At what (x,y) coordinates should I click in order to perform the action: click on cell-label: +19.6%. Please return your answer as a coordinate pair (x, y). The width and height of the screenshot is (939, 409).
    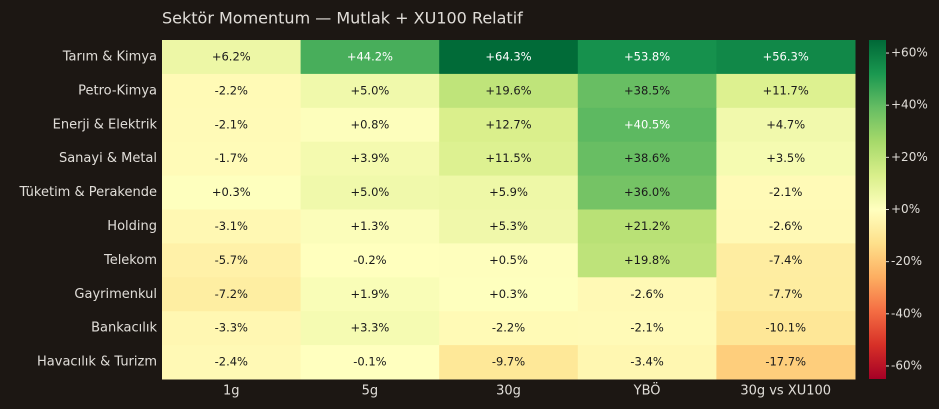
    Looking at the image, I should click on (508, 90).